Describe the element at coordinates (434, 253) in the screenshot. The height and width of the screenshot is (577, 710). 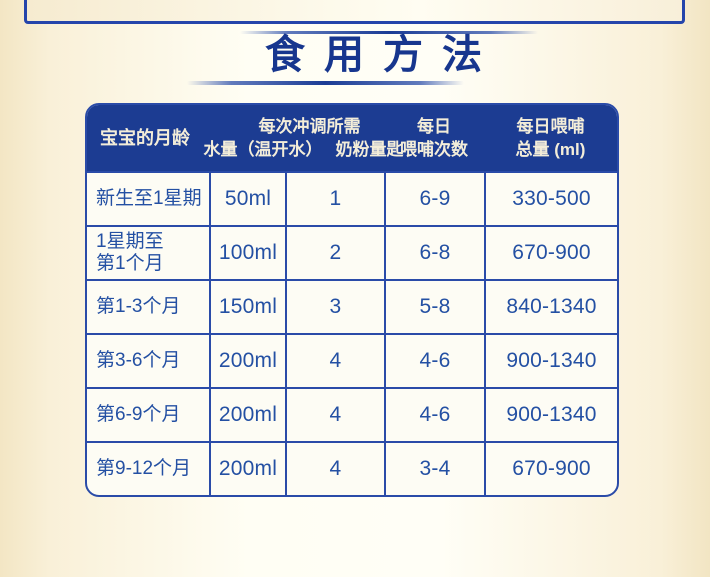
I see `cell-daily-feed-times: 6-8` at that location.